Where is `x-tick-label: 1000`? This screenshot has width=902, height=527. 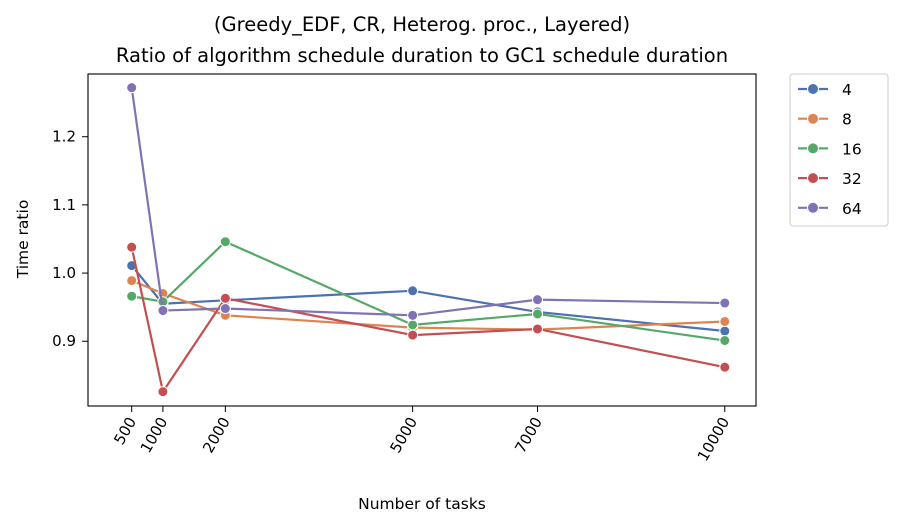
x-tick-label: 1000 is located at coordinates (154, 435).